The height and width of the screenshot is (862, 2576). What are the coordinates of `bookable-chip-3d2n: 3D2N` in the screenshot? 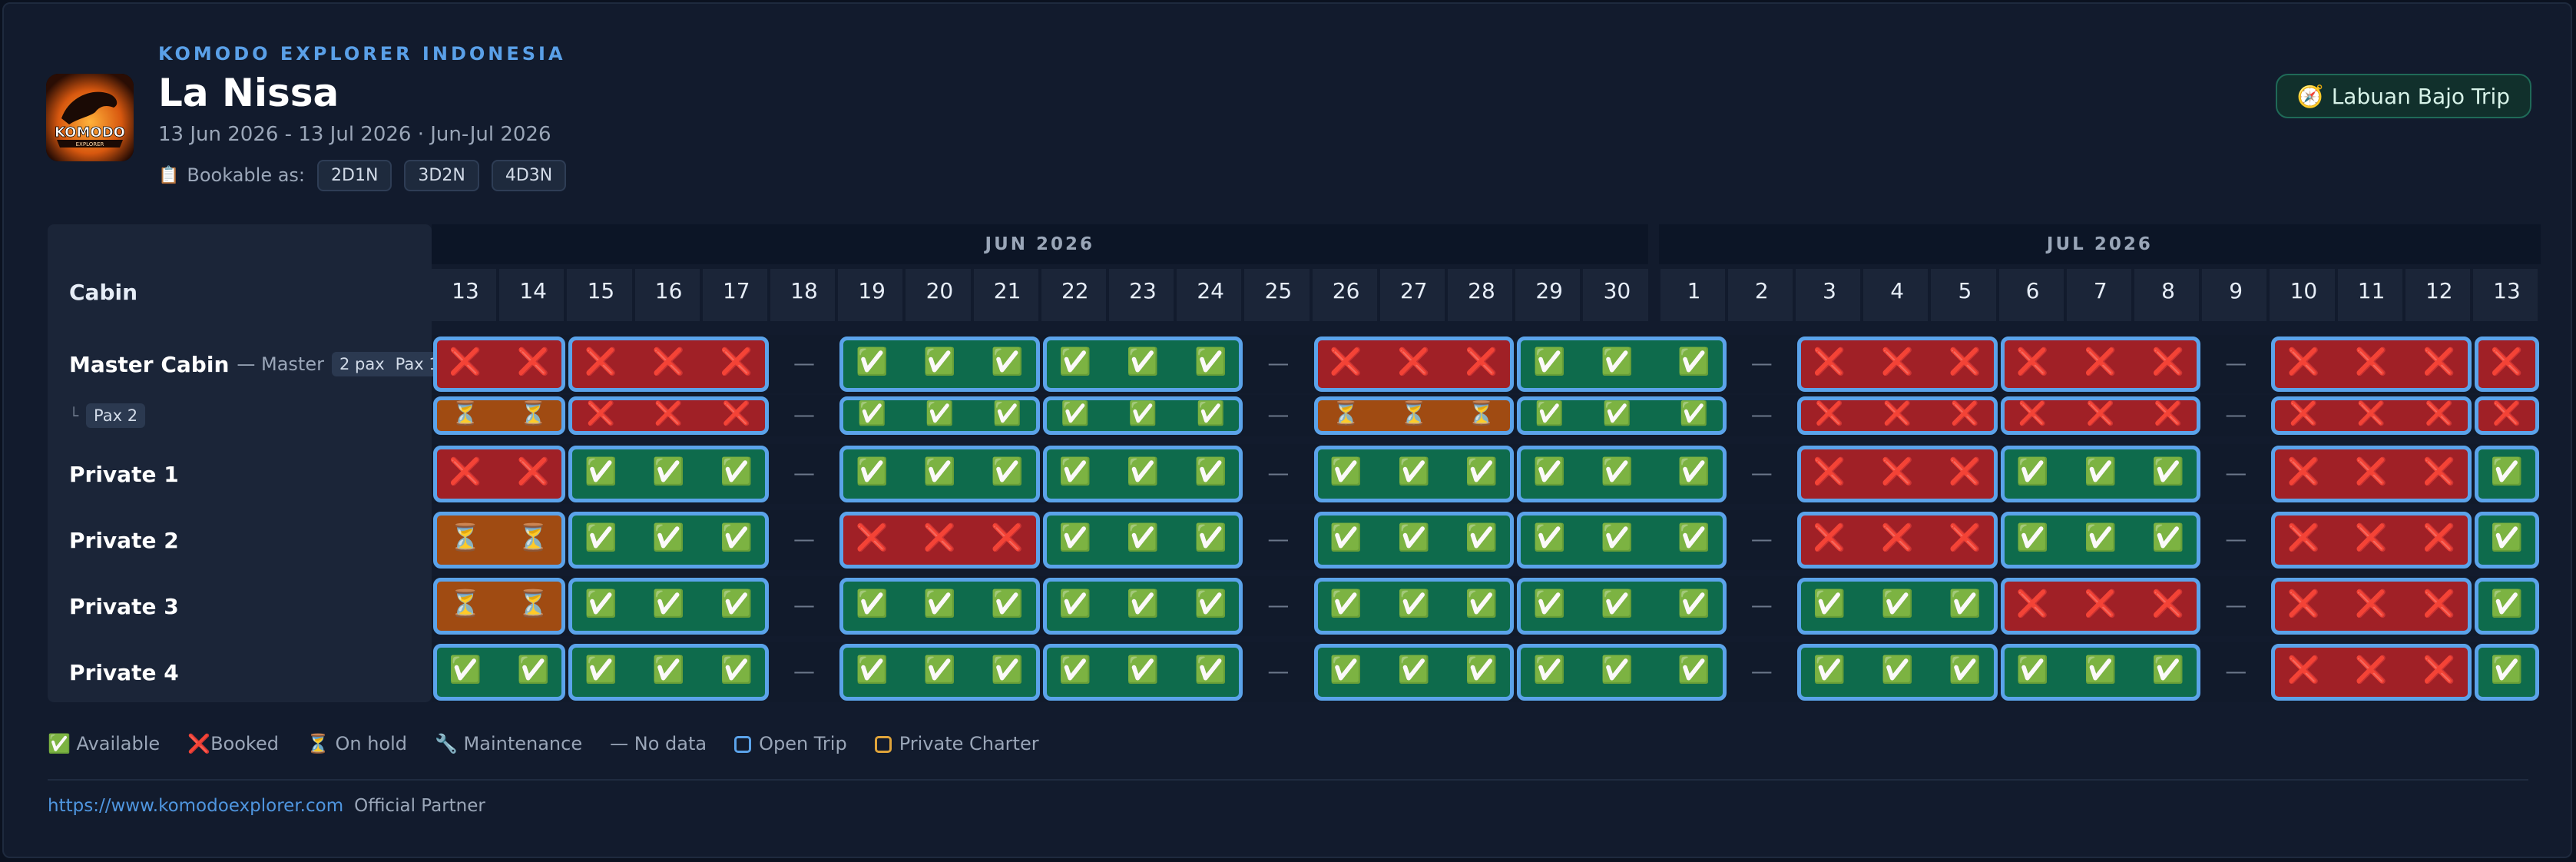 It's located at (442, 175).